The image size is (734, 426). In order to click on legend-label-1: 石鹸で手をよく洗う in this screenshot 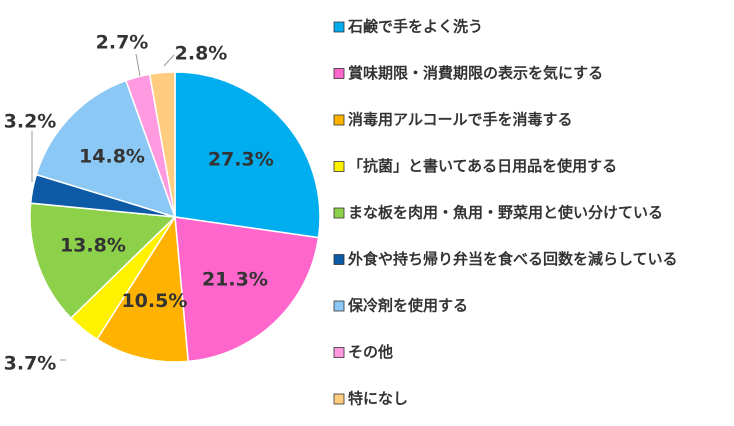, I will do `click(415, 27)`.